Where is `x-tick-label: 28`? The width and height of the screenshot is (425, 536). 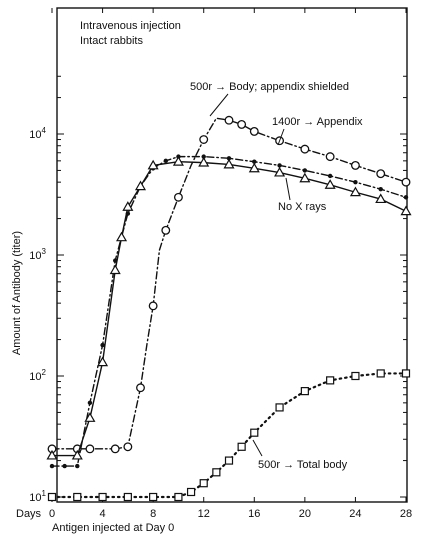 x-tick-label: 28 is located at coordinates (406, 514).